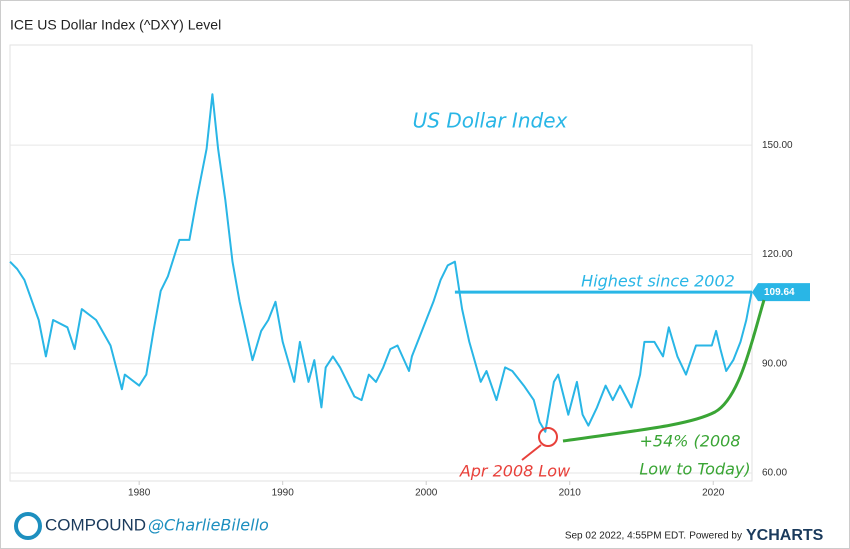 The height and width of the screenshot is (549, 850). I want to click on brand-logo, so click(28, 526).